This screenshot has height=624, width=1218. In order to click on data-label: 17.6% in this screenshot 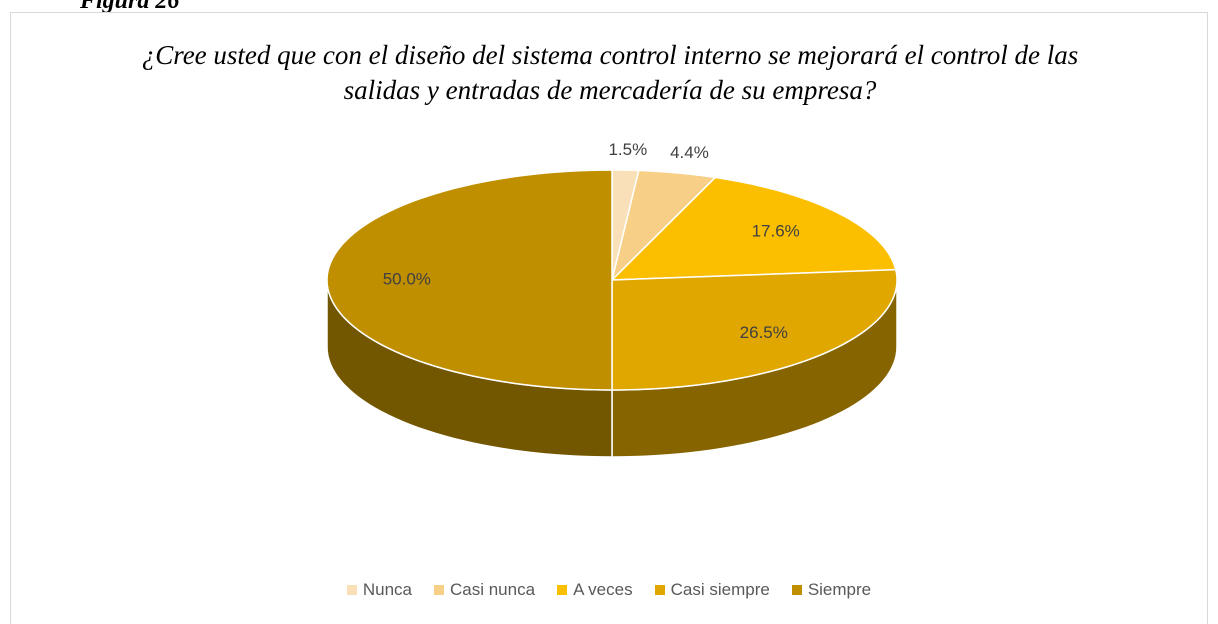, I will do `click(776, 231)`.